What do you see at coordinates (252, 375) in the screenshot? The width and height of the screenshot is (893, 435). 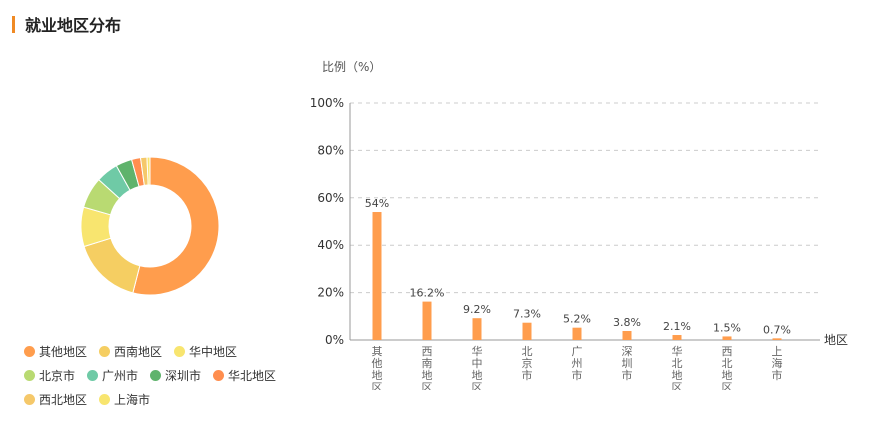 I see `legend-label: 华北地区` at bounding box center [252, 375].